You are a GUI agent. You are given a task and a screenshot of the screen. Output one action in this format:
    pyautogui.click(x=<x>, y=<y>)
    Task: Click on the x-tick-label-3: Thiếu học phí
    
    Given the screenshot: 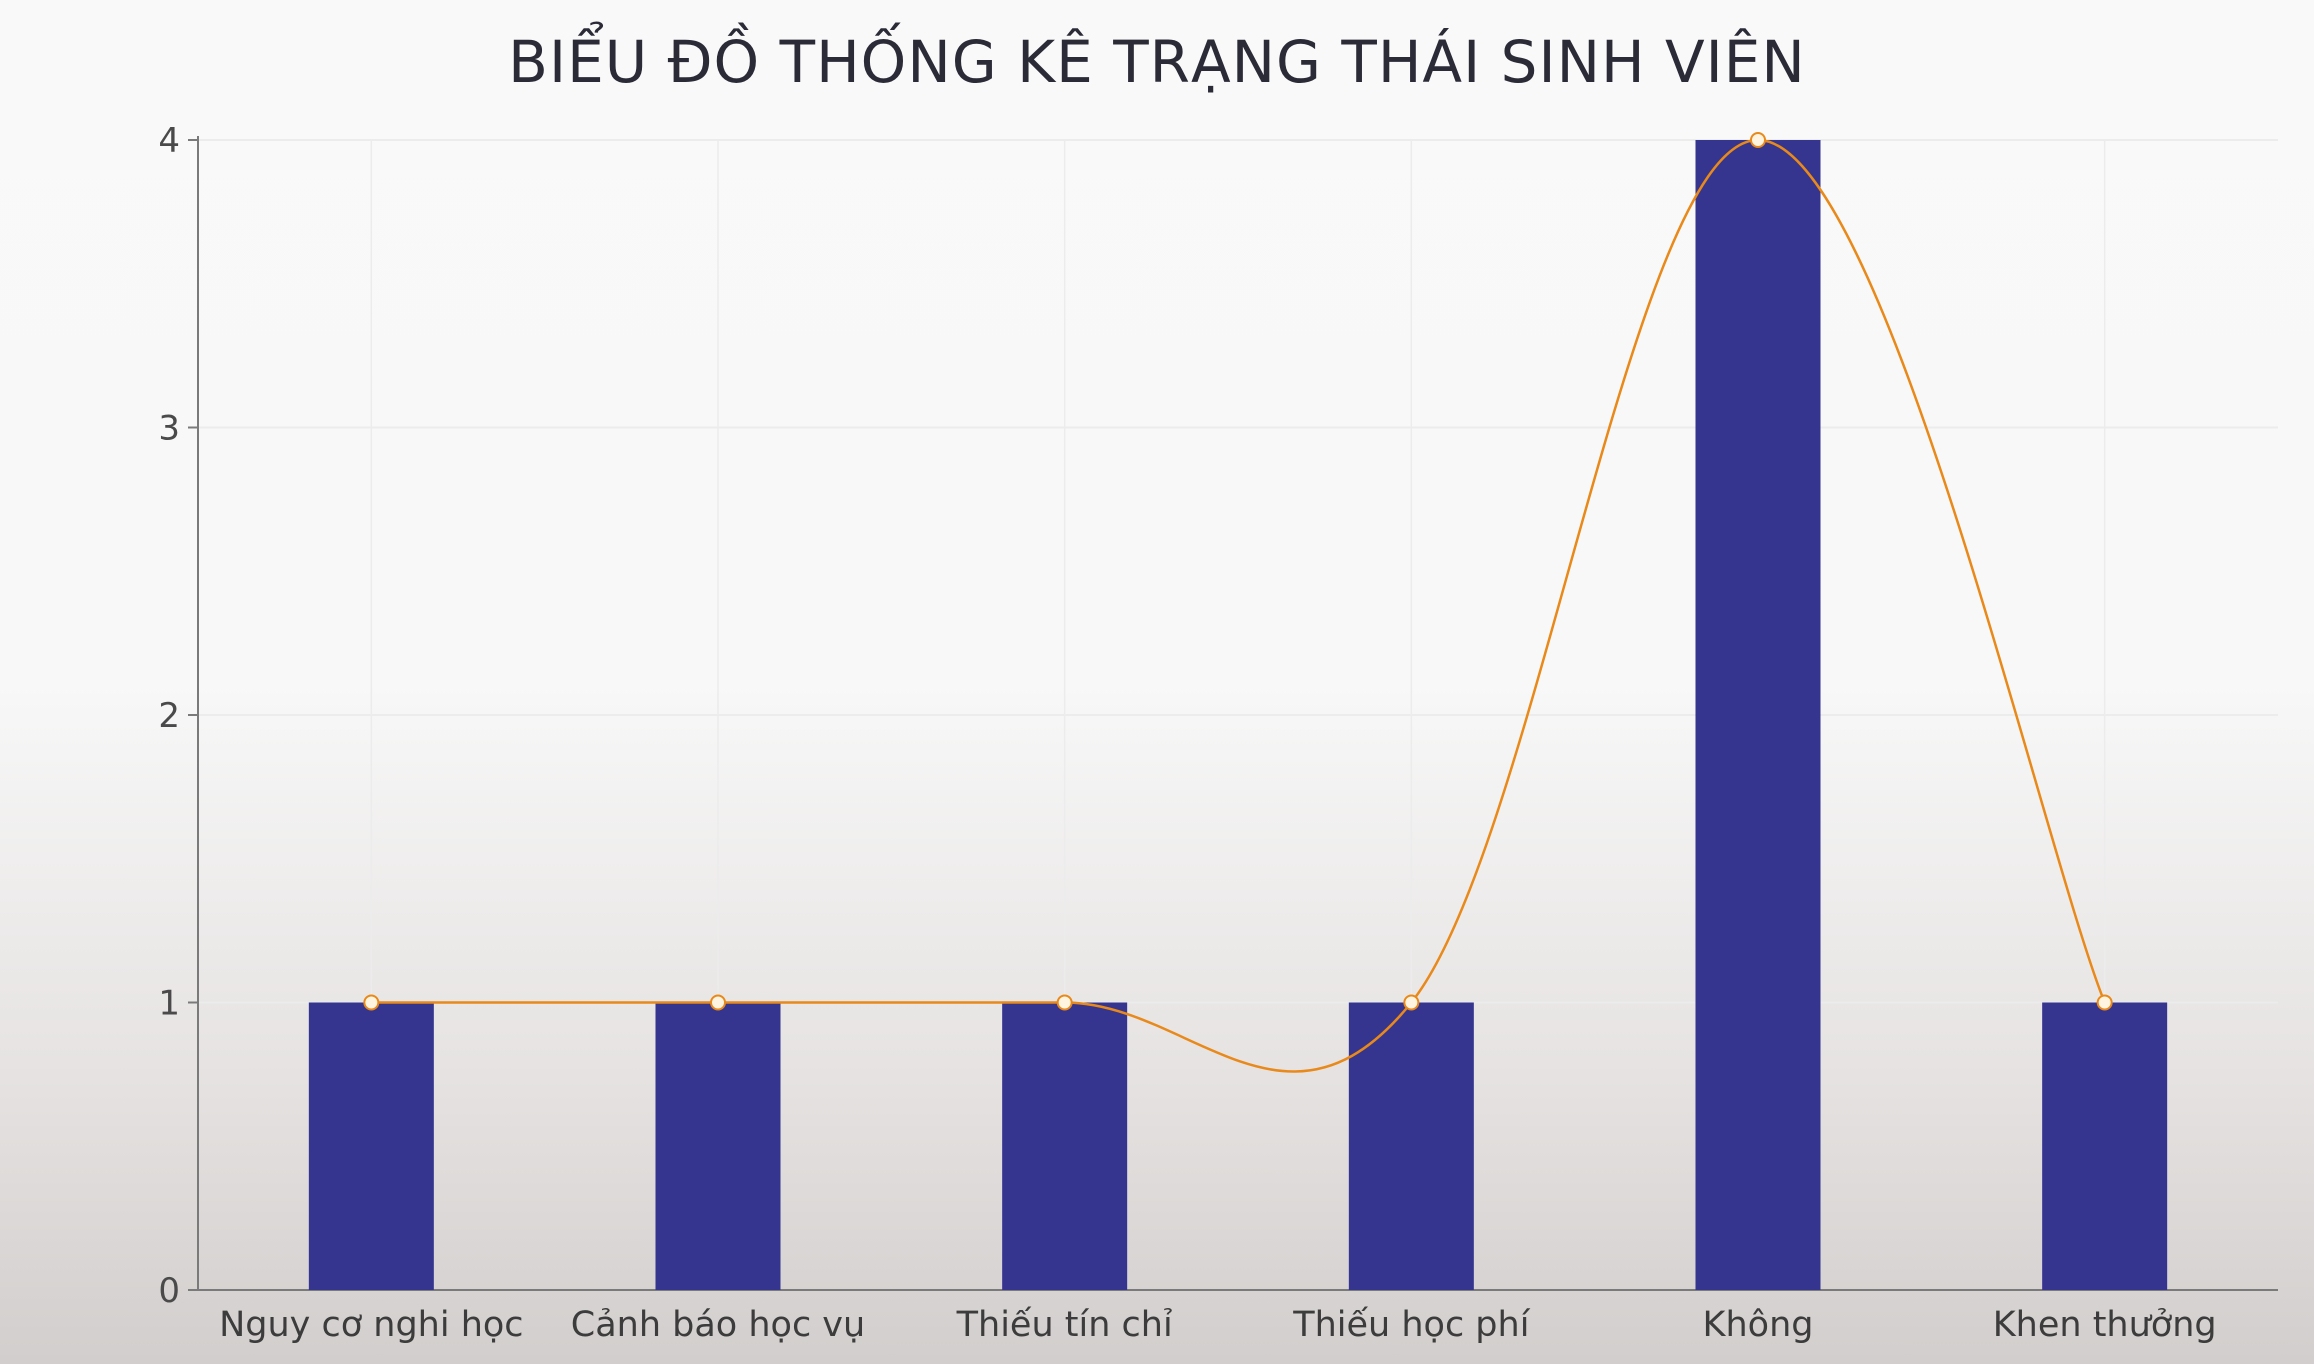 What is the action you would take?
    pyautogui.click(x=1411, y=1325)
    